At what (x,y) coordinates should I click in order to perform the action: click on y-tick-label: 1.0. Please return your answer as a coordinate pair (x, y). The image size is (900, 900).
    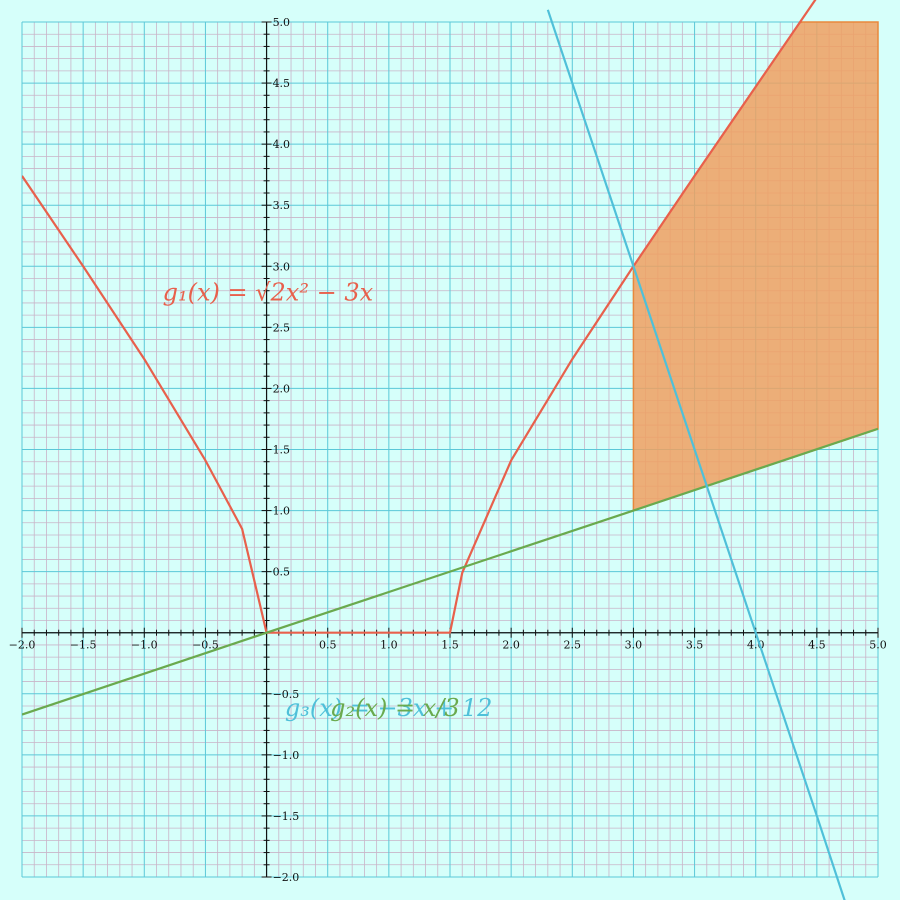
    Looking at the image, I should click on (282, 511).